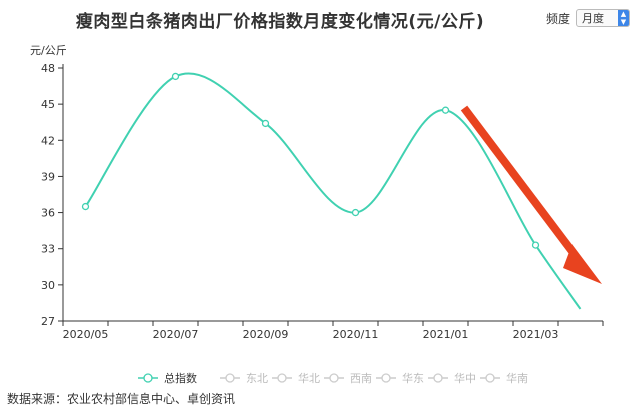 The height and width of the screenshot is (412, 640). What do you see at coordinates (257, 378) in the screenshot?
I see `legend-label: 东北` at bounding box center [257, 378].